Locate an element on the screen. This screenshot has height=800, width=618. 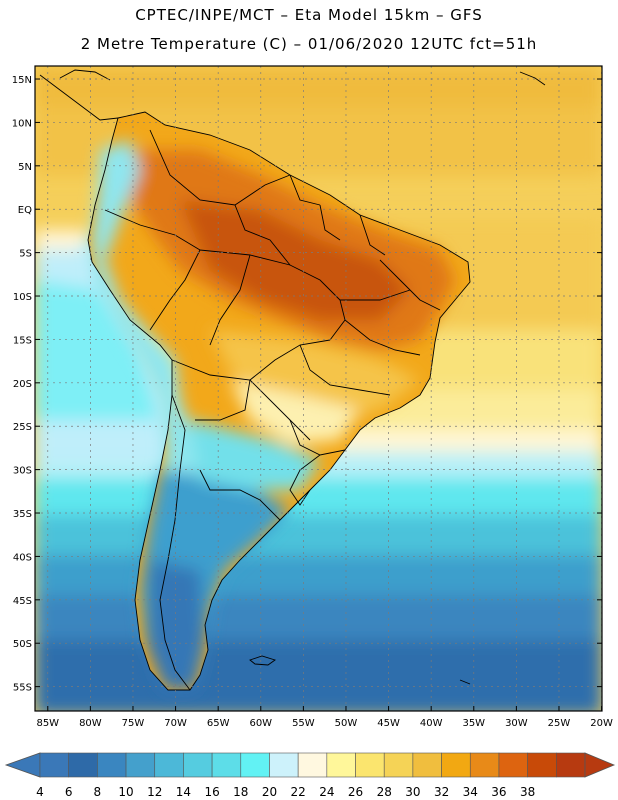
colorbar-label: 34 is located at coordinates (470, 792).